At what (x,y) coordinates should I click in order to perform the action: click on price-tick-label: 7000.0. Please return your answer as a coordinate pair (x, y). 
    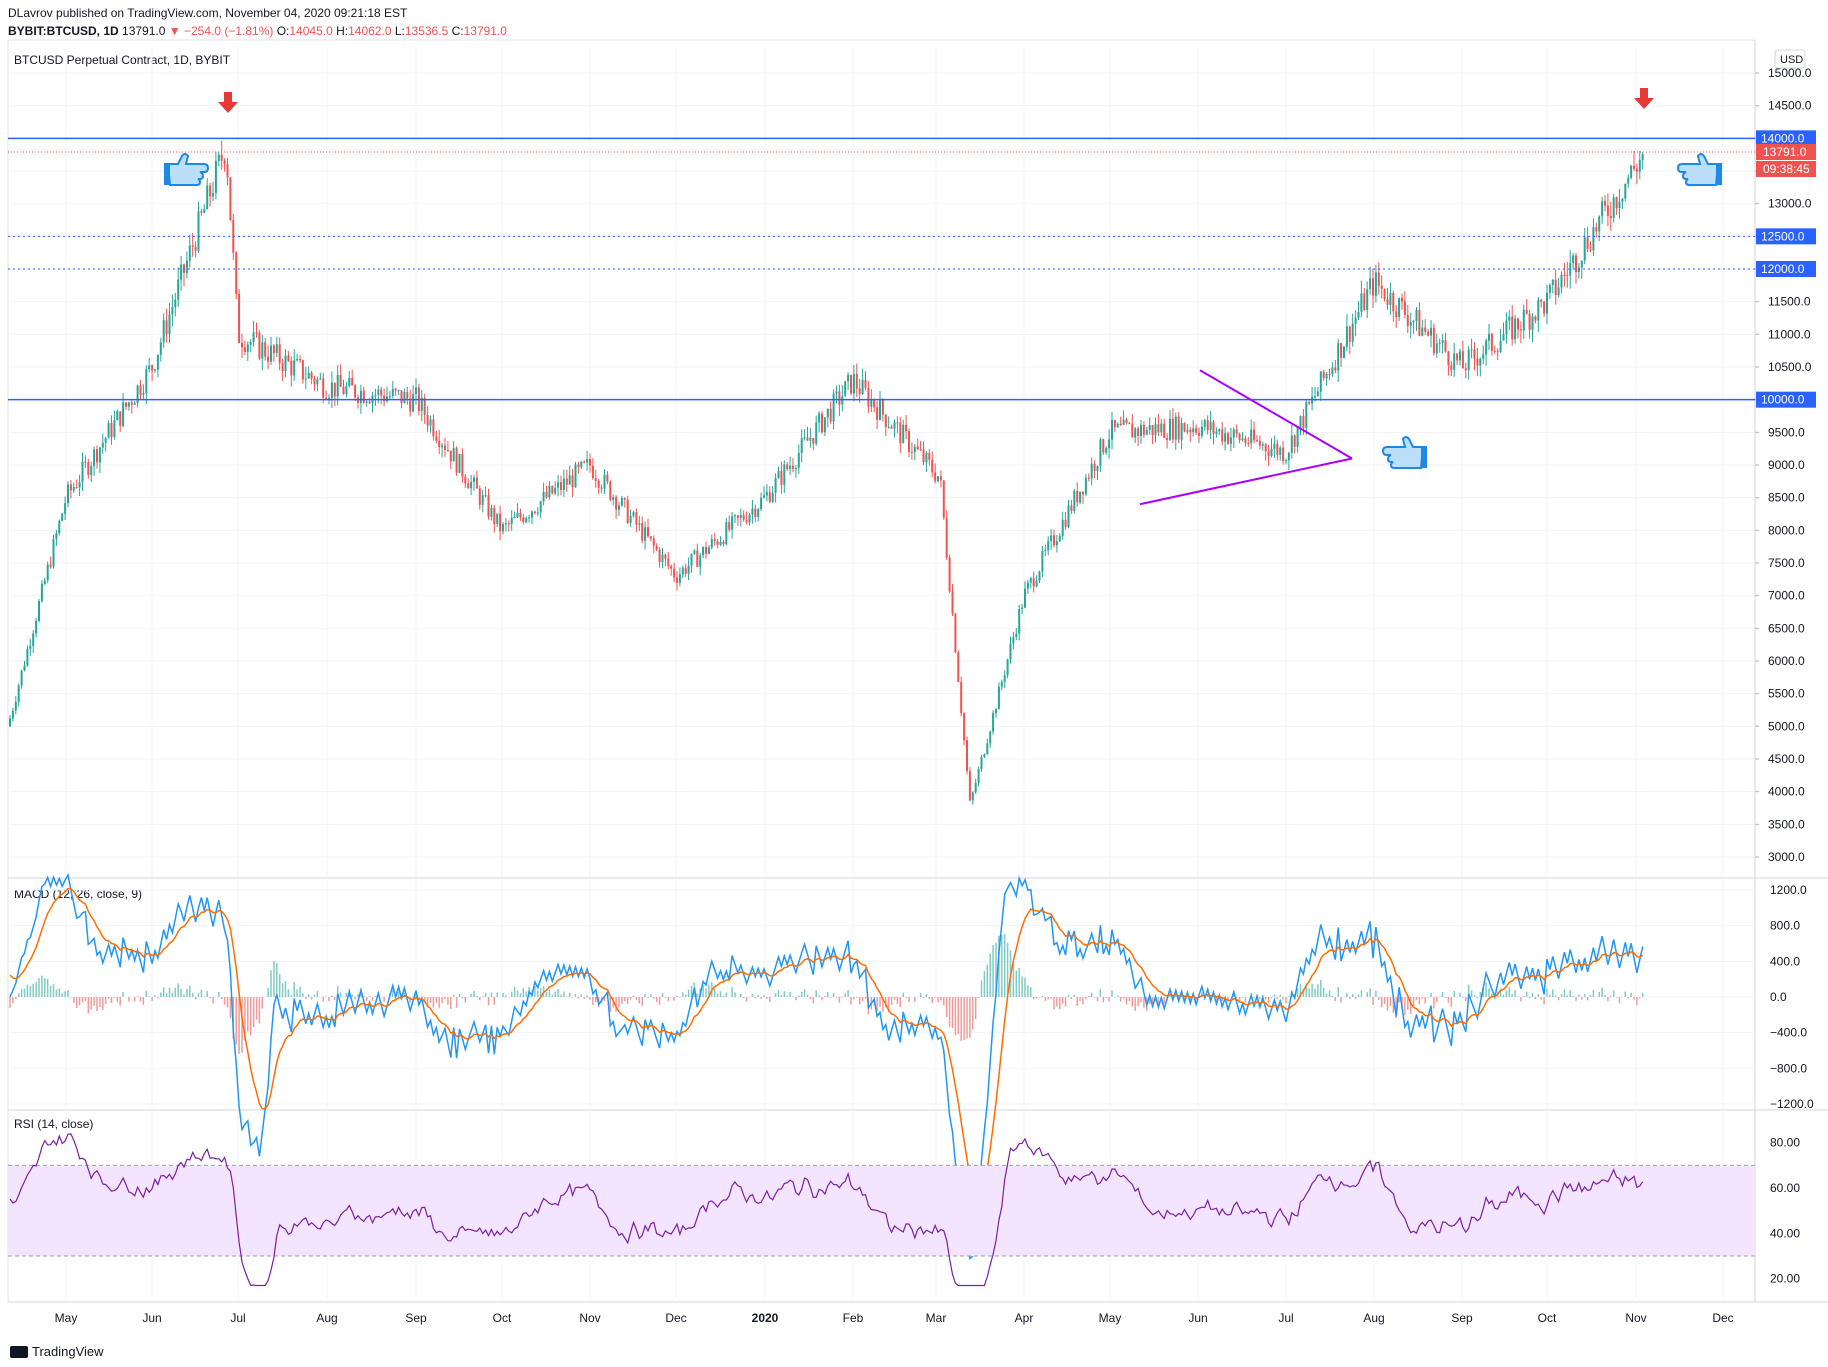
    Looking at the image, I should click on (1786, 596).